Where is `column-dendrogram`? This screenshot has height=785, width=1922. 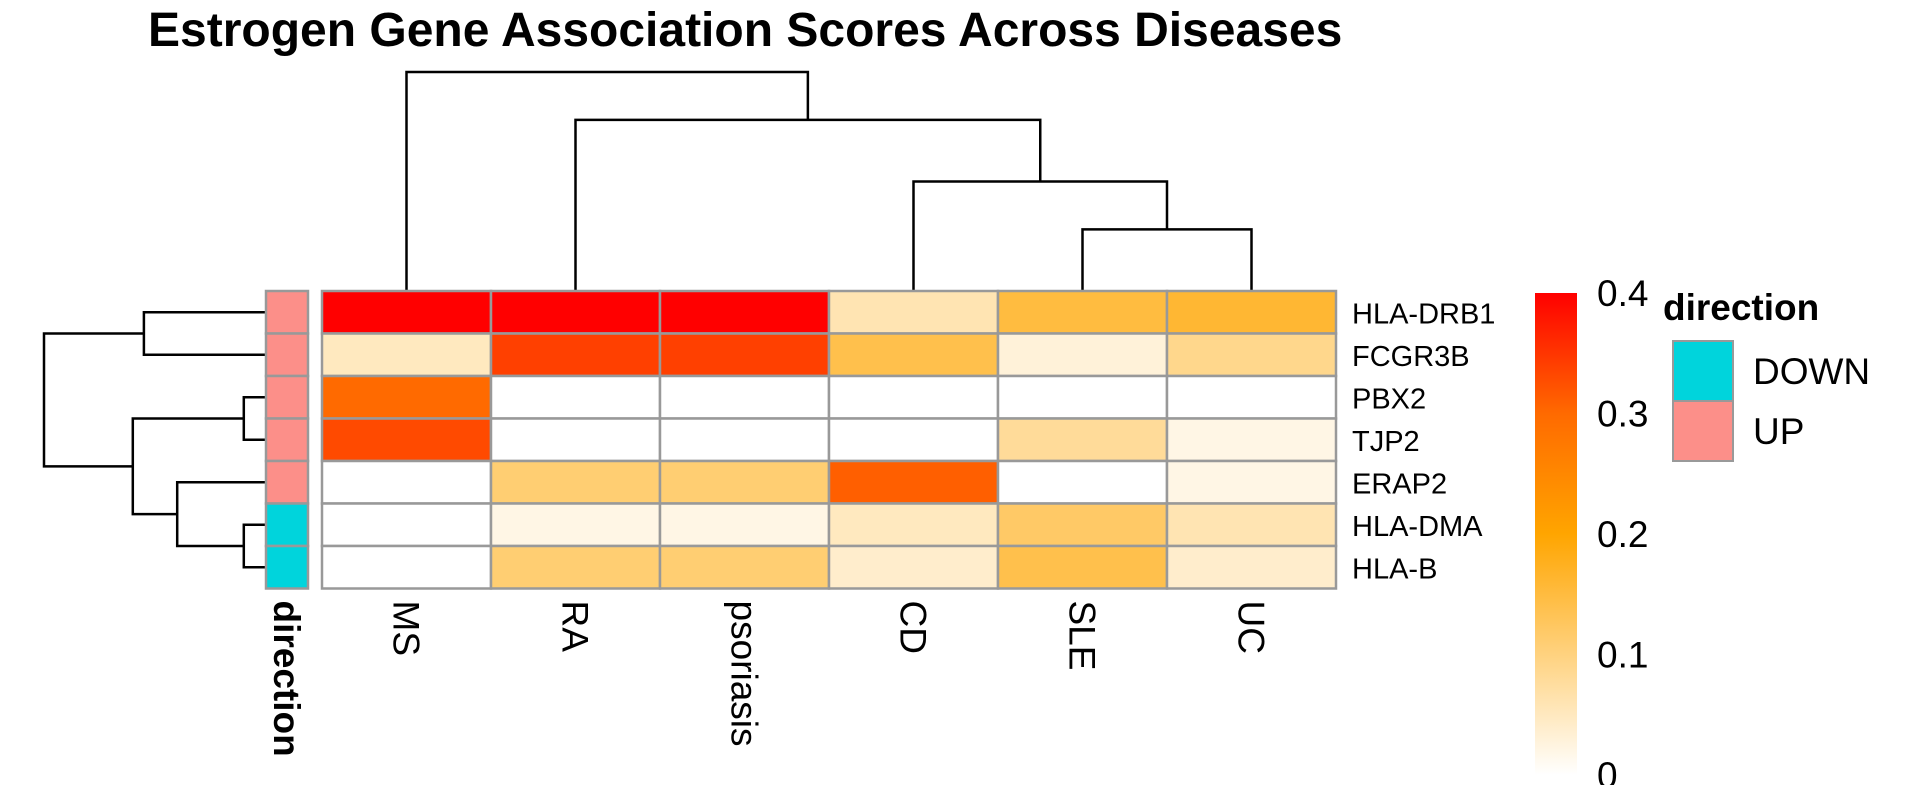
column-dendrogram is located at coordinates (829, 180).